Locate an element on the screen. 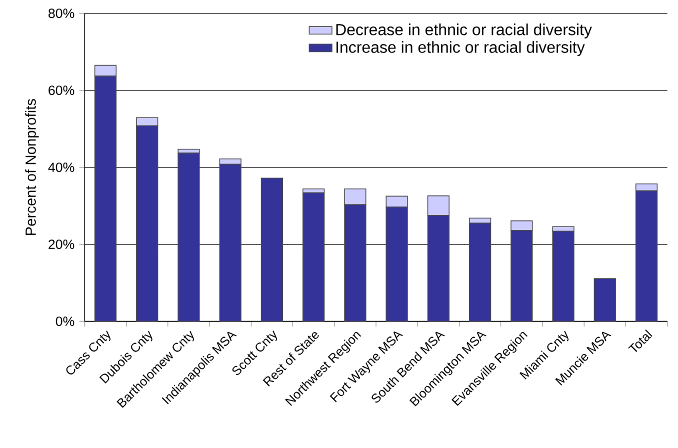  y-tick-label: 0% is located at coordinates (65, 321).